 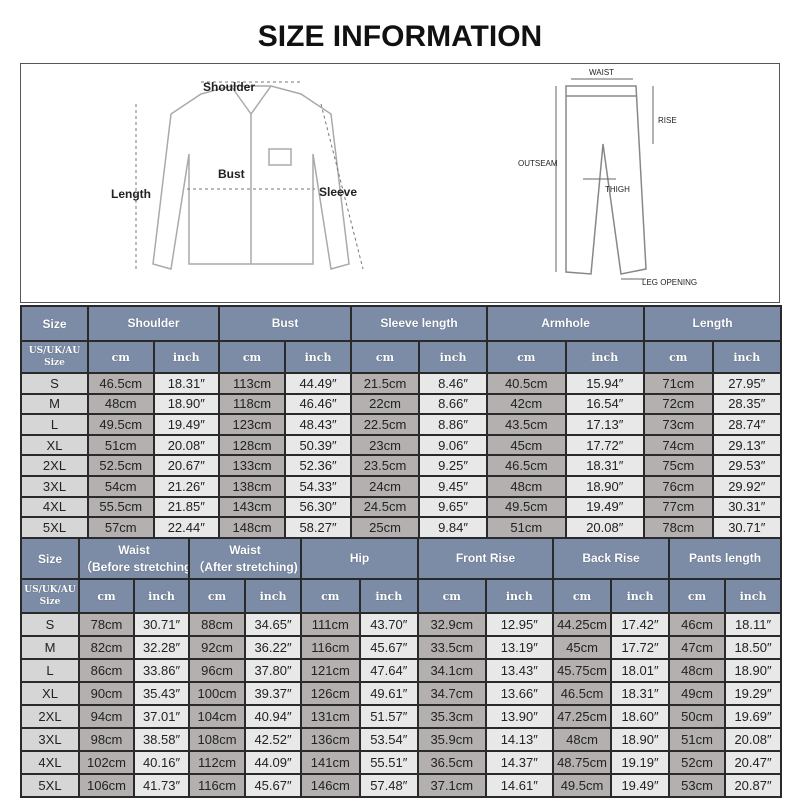 What do you see at coordinates (697, 785) in the screenshot?
I see `cm-value-cell: 53cm` at bounding box center [697, 785].